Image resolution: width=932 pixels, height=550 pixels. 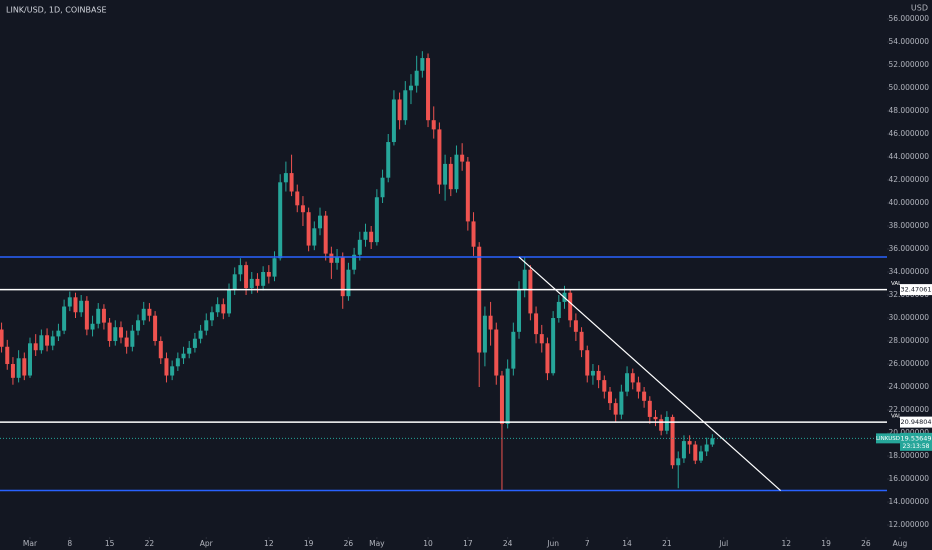 I want to click on symbol-box, so click(x=888, y=438).